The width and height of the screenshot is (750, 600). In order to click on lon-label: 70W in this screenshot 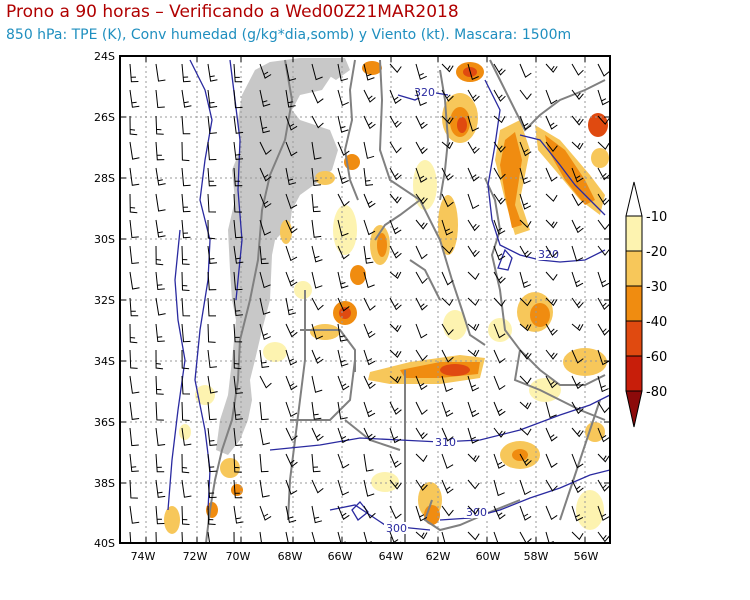, I will do `click(238, 556)`.